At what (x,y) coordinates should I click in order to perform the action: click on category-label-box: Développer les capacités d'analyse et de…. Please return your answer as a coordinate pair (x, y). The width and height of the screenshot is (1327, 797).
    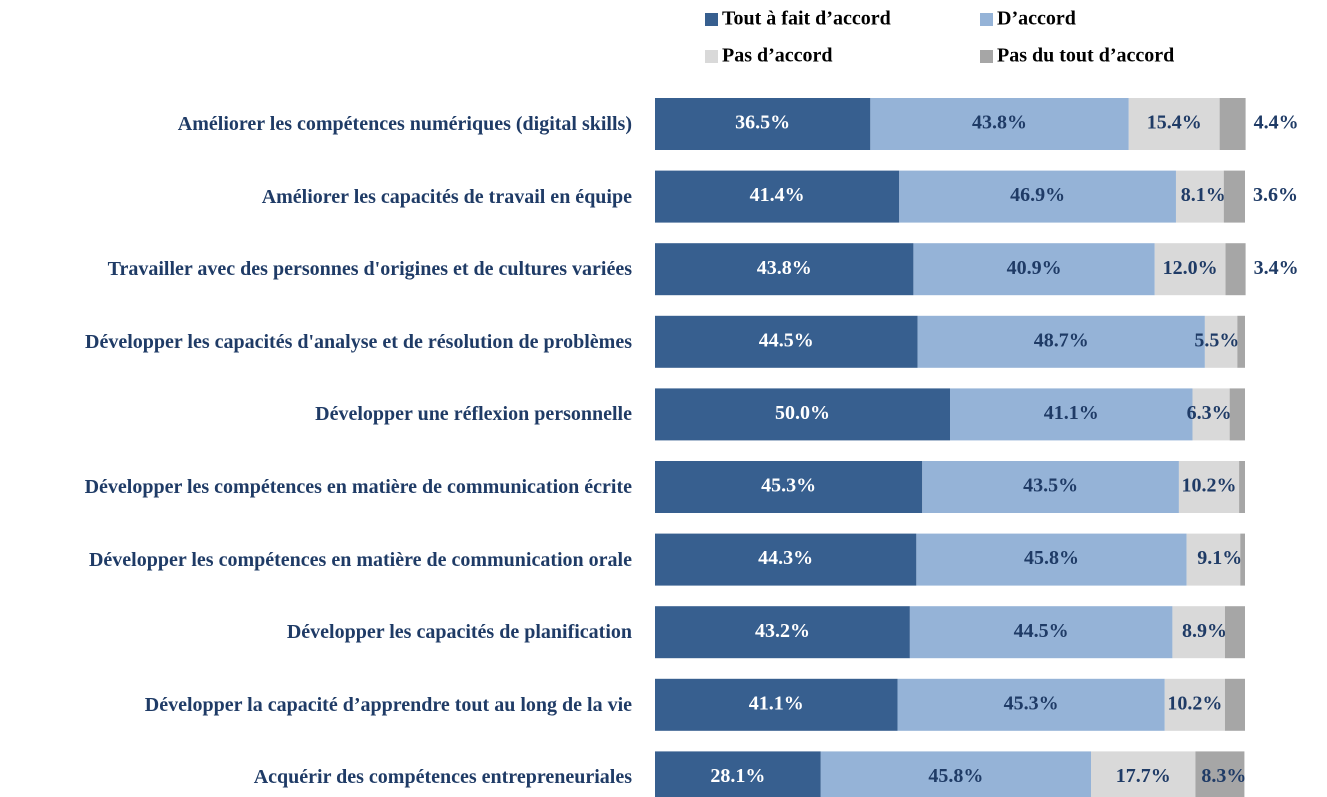
    Looking at the image, I should click on (316, 342).